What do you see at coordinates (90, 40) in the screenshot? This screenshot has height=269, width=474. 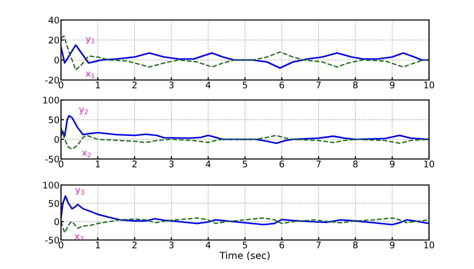 I see `series-label: y$_{1}$` at bounding box center [90, 40].